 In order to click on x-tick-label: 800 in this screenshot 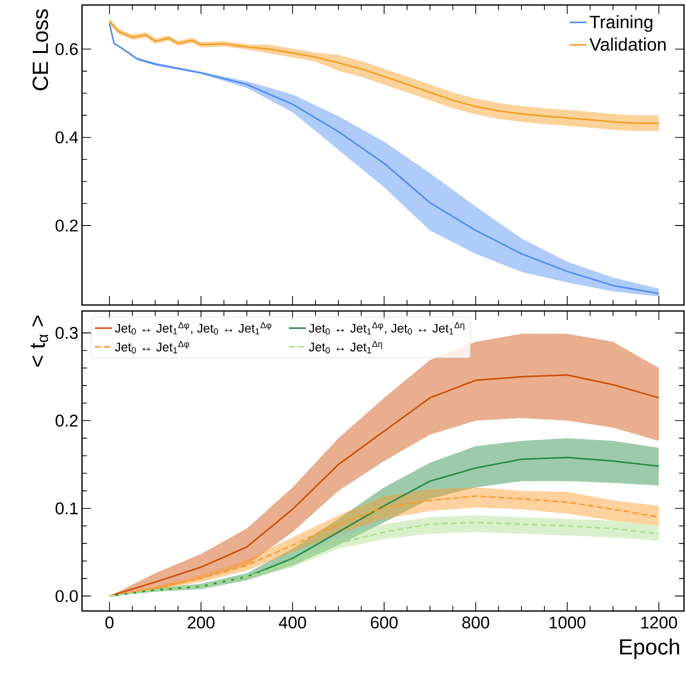, I will do `click(476, 622)`.